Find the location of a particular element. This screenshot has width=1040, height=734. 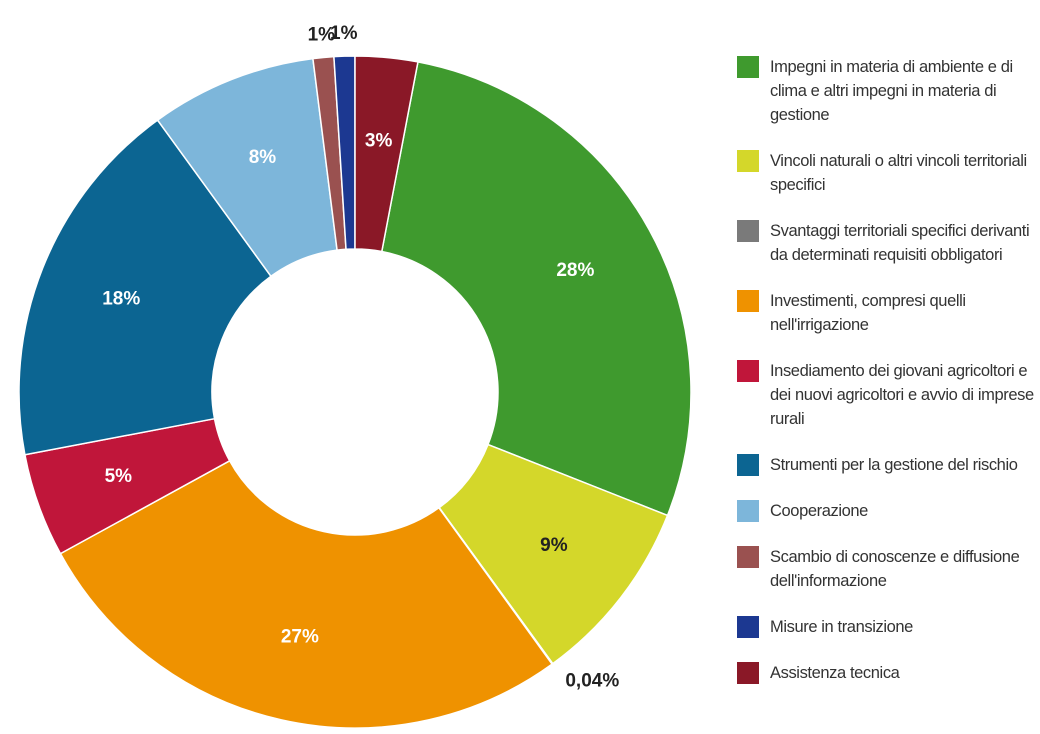

data-label: 3% is located at coordinates (379, 141).